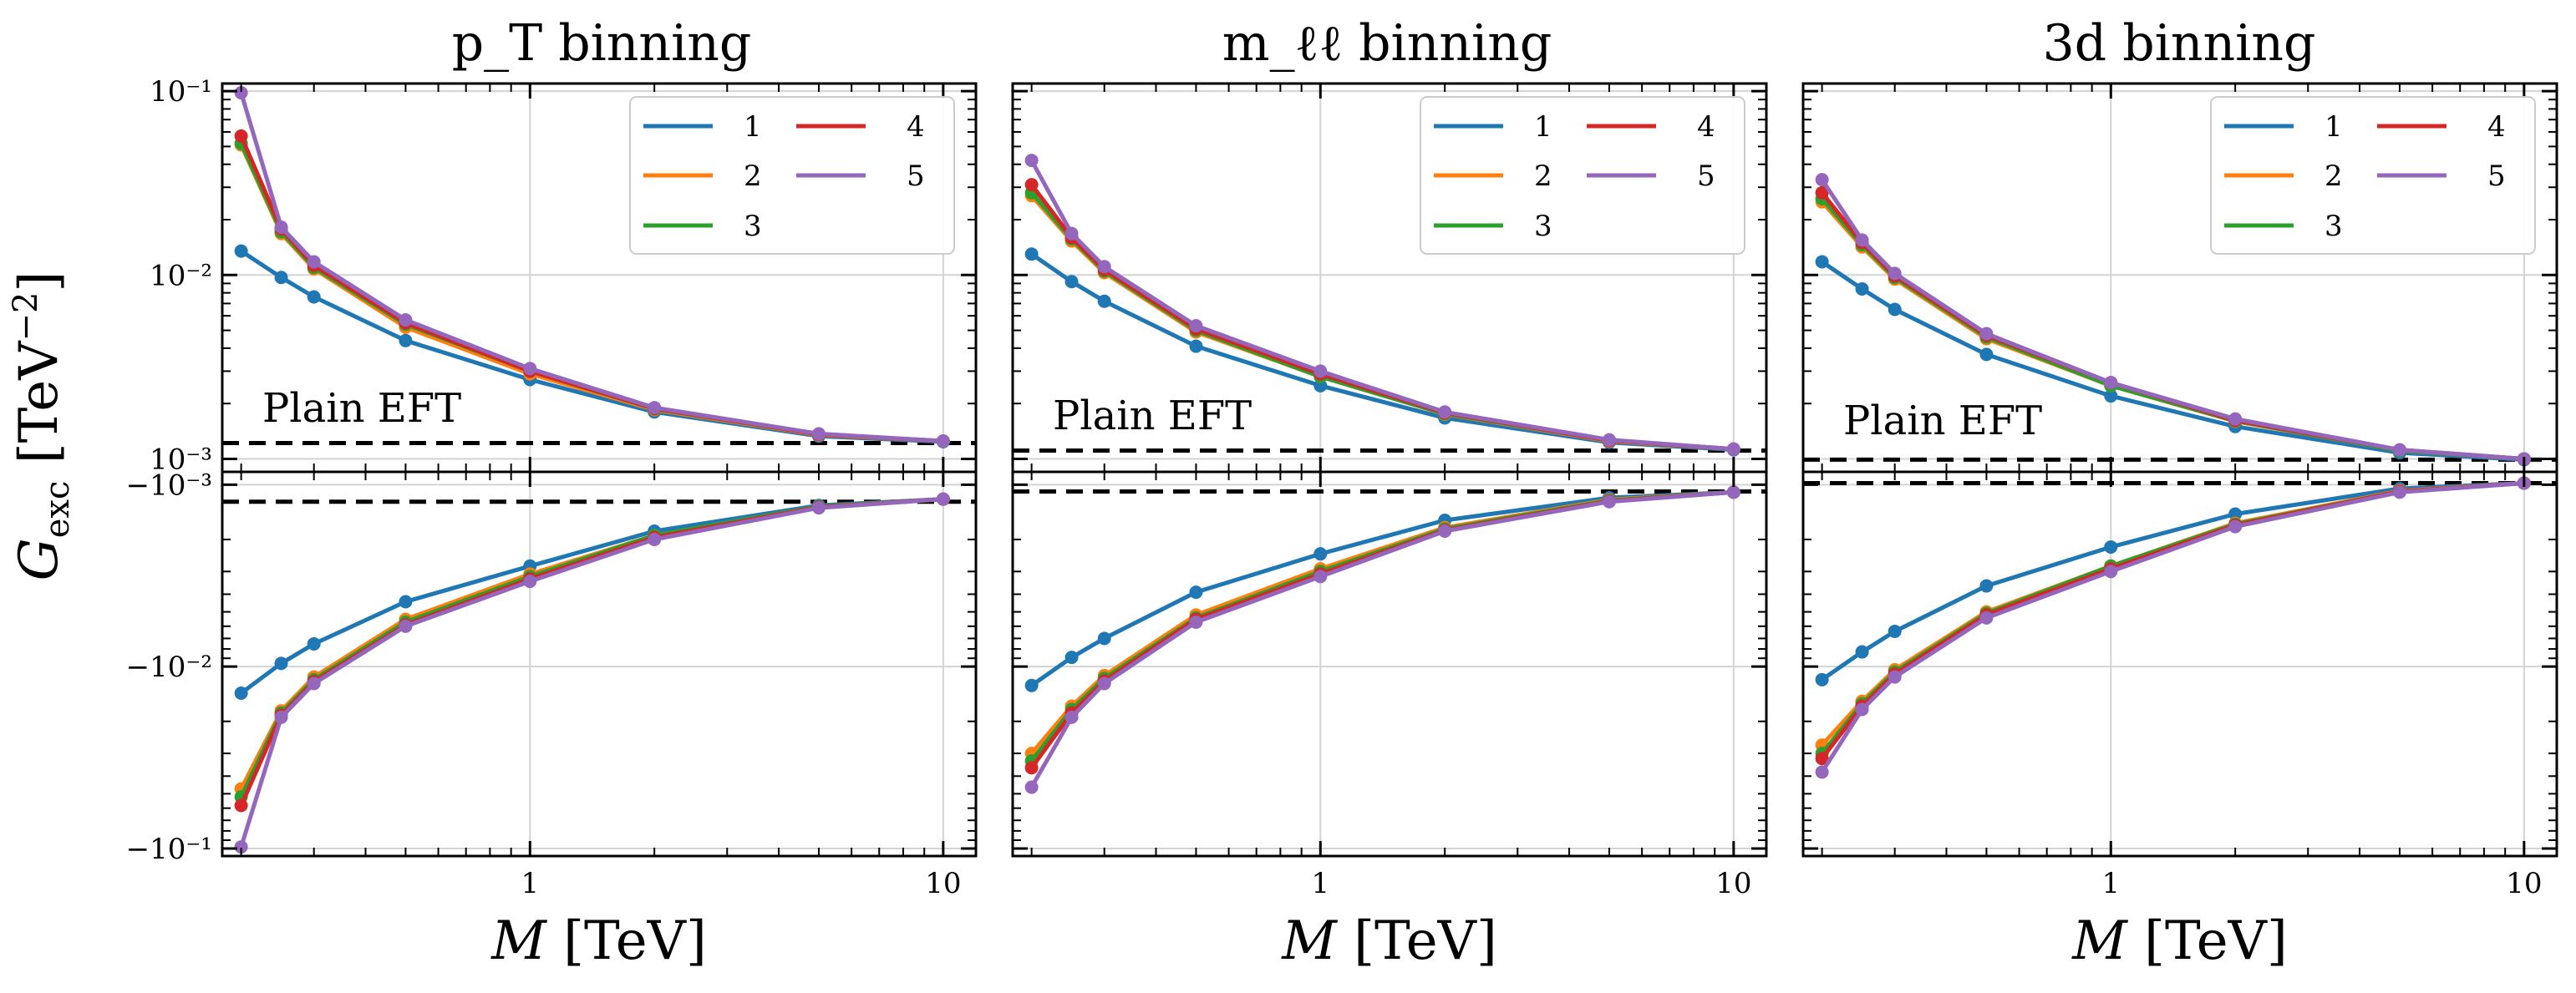 Image resolution: width=2576 pixels, height=993 pixels. What do you see at coordinates (1387, 43) in the screenshot?
I see `panel-title: m_ℓℓ binning` at bounding box center [1387, 43].